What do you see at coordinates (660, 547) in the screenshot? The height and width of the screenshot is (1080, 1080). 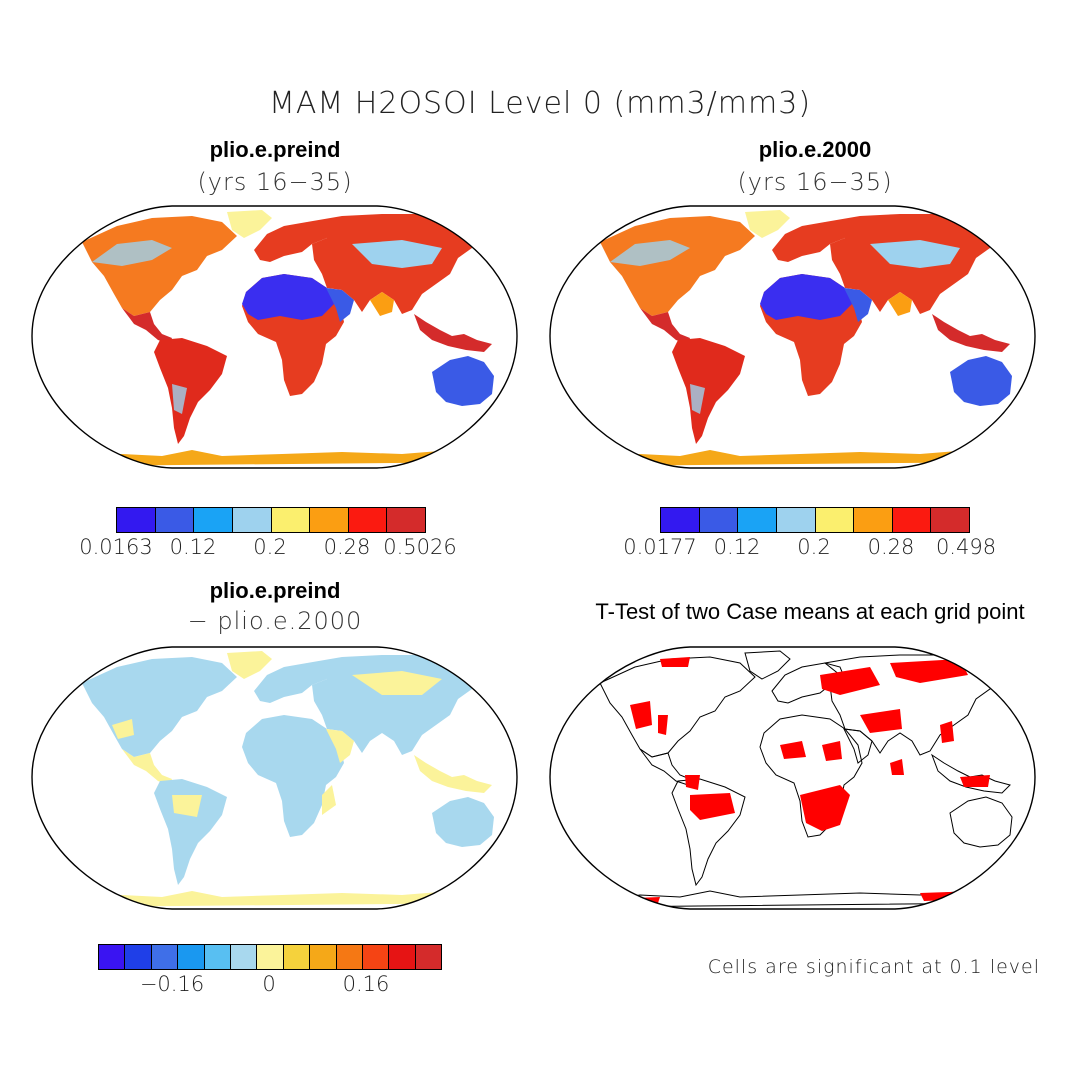 I see `cb-label: 0.0177` at bounding box center [660, 547].